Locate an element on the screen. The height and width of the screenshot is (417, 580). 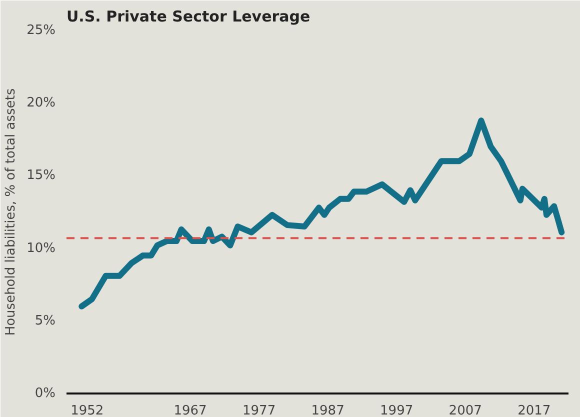
y-tick-label: 15% is located at coordinates (41, 176).